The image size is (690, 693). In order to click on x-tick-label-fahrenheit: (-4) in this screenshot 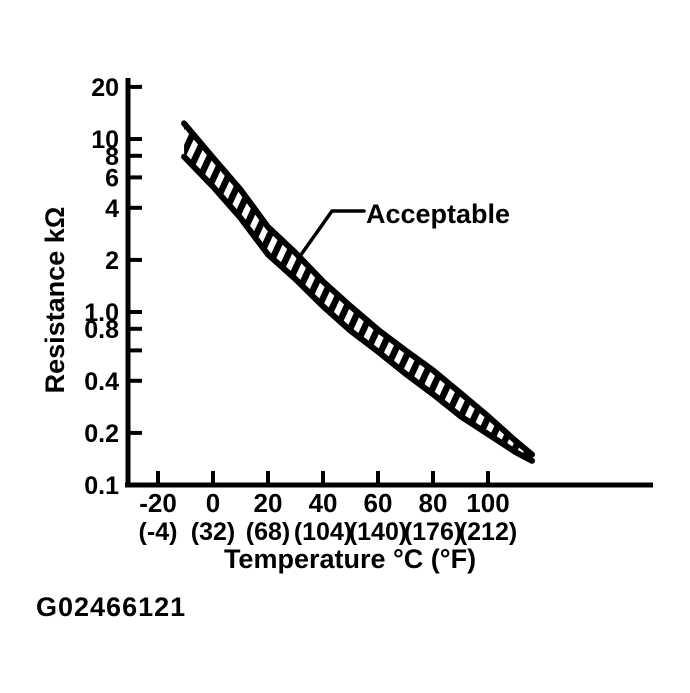, I will do `click(158, 532)`.